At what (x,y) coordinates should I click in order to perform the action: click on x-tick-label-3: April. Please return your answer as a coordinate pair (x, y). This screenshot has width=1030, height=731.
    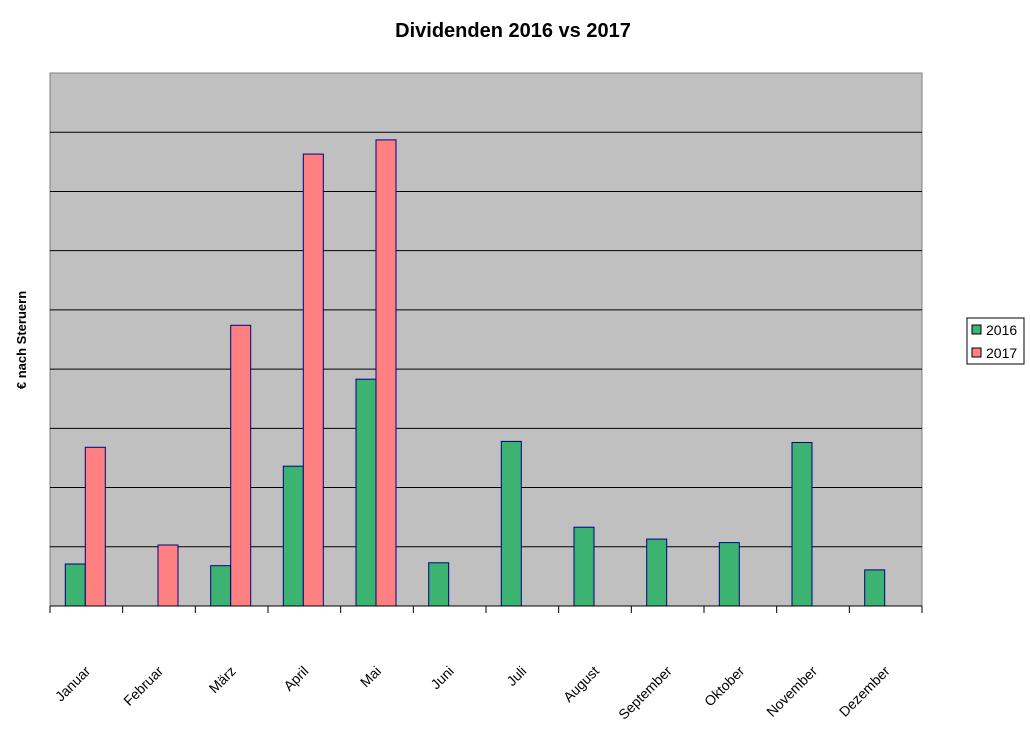
    Looking at the image, I should click on (295, 678).